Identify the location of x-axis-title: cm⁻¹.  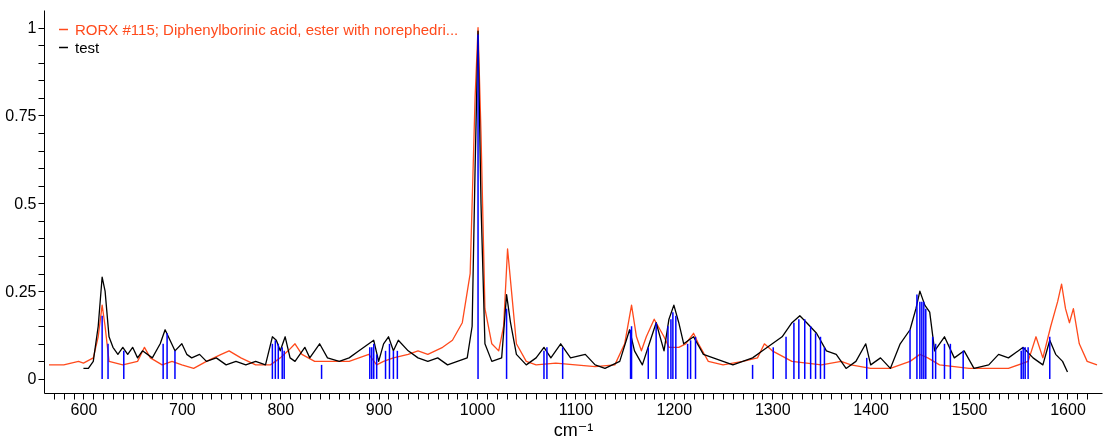
(573, 429).